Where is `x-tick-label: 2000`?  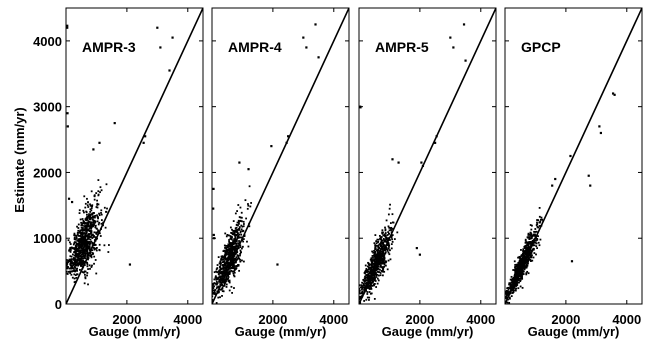 x-tick-label: 2000 is located at coordinates (419, 319).